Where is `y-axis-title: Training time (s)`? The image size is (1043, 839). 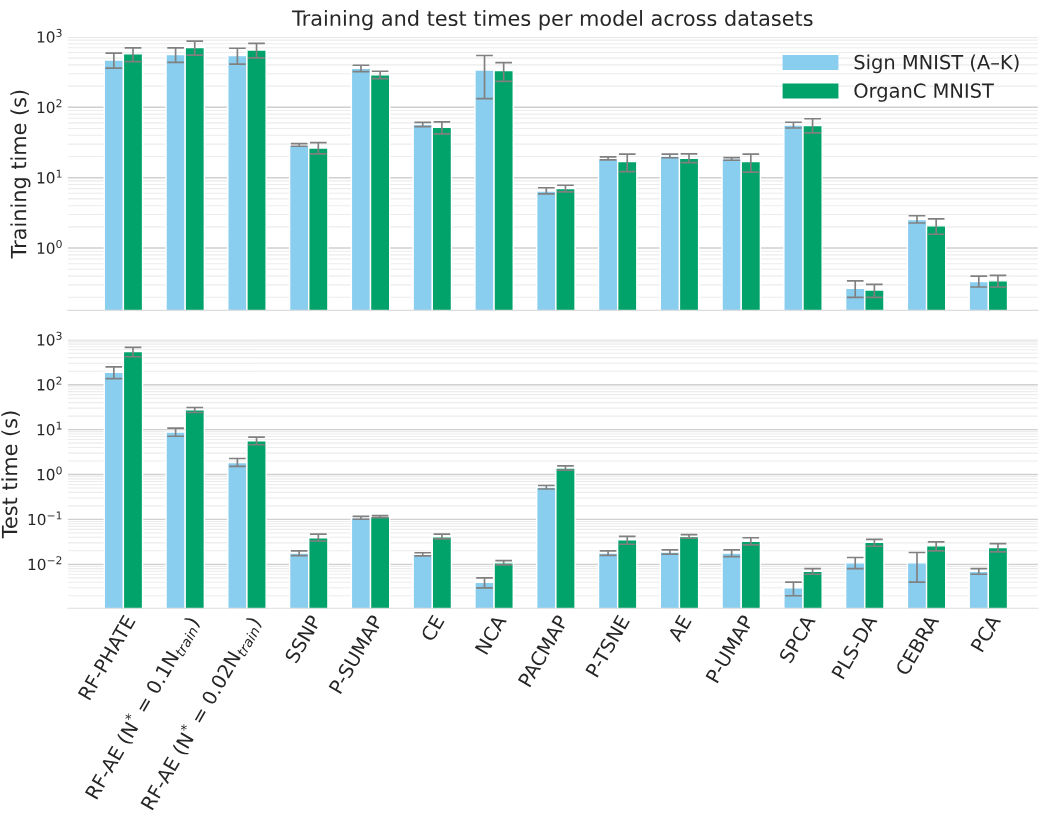
y-axis-title: Training time (s) is located at coordinates (20, 174).